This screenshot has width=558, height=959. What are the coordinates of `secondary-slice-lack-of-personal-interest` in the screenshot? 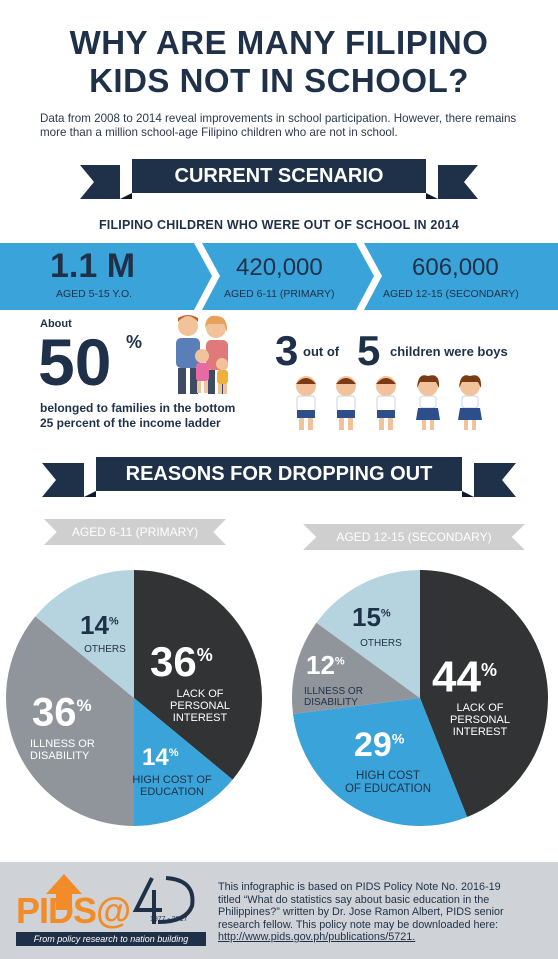 It's located at (484, 694).